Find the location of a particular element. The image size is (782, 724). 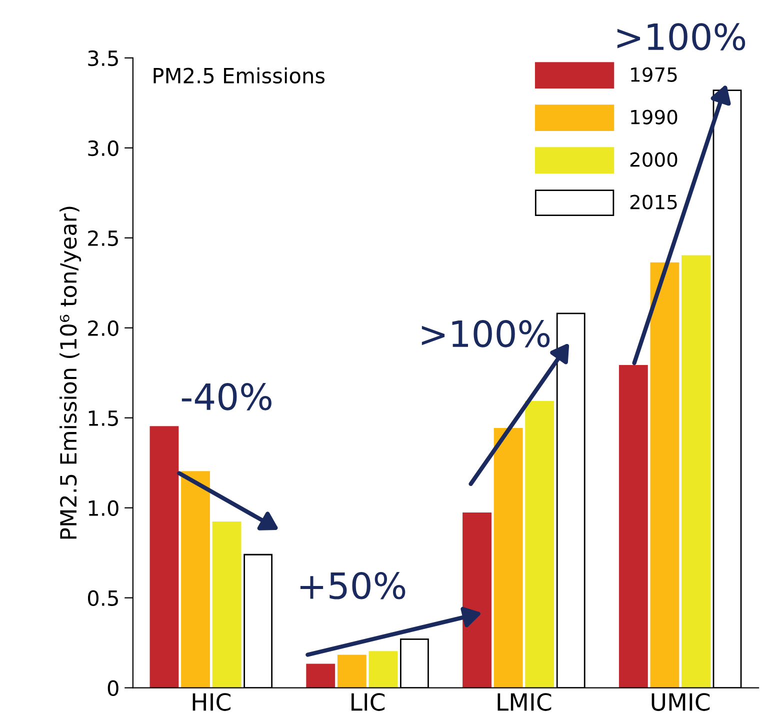

y-tick-label: 2.5 is located at coordinates (103, 238).